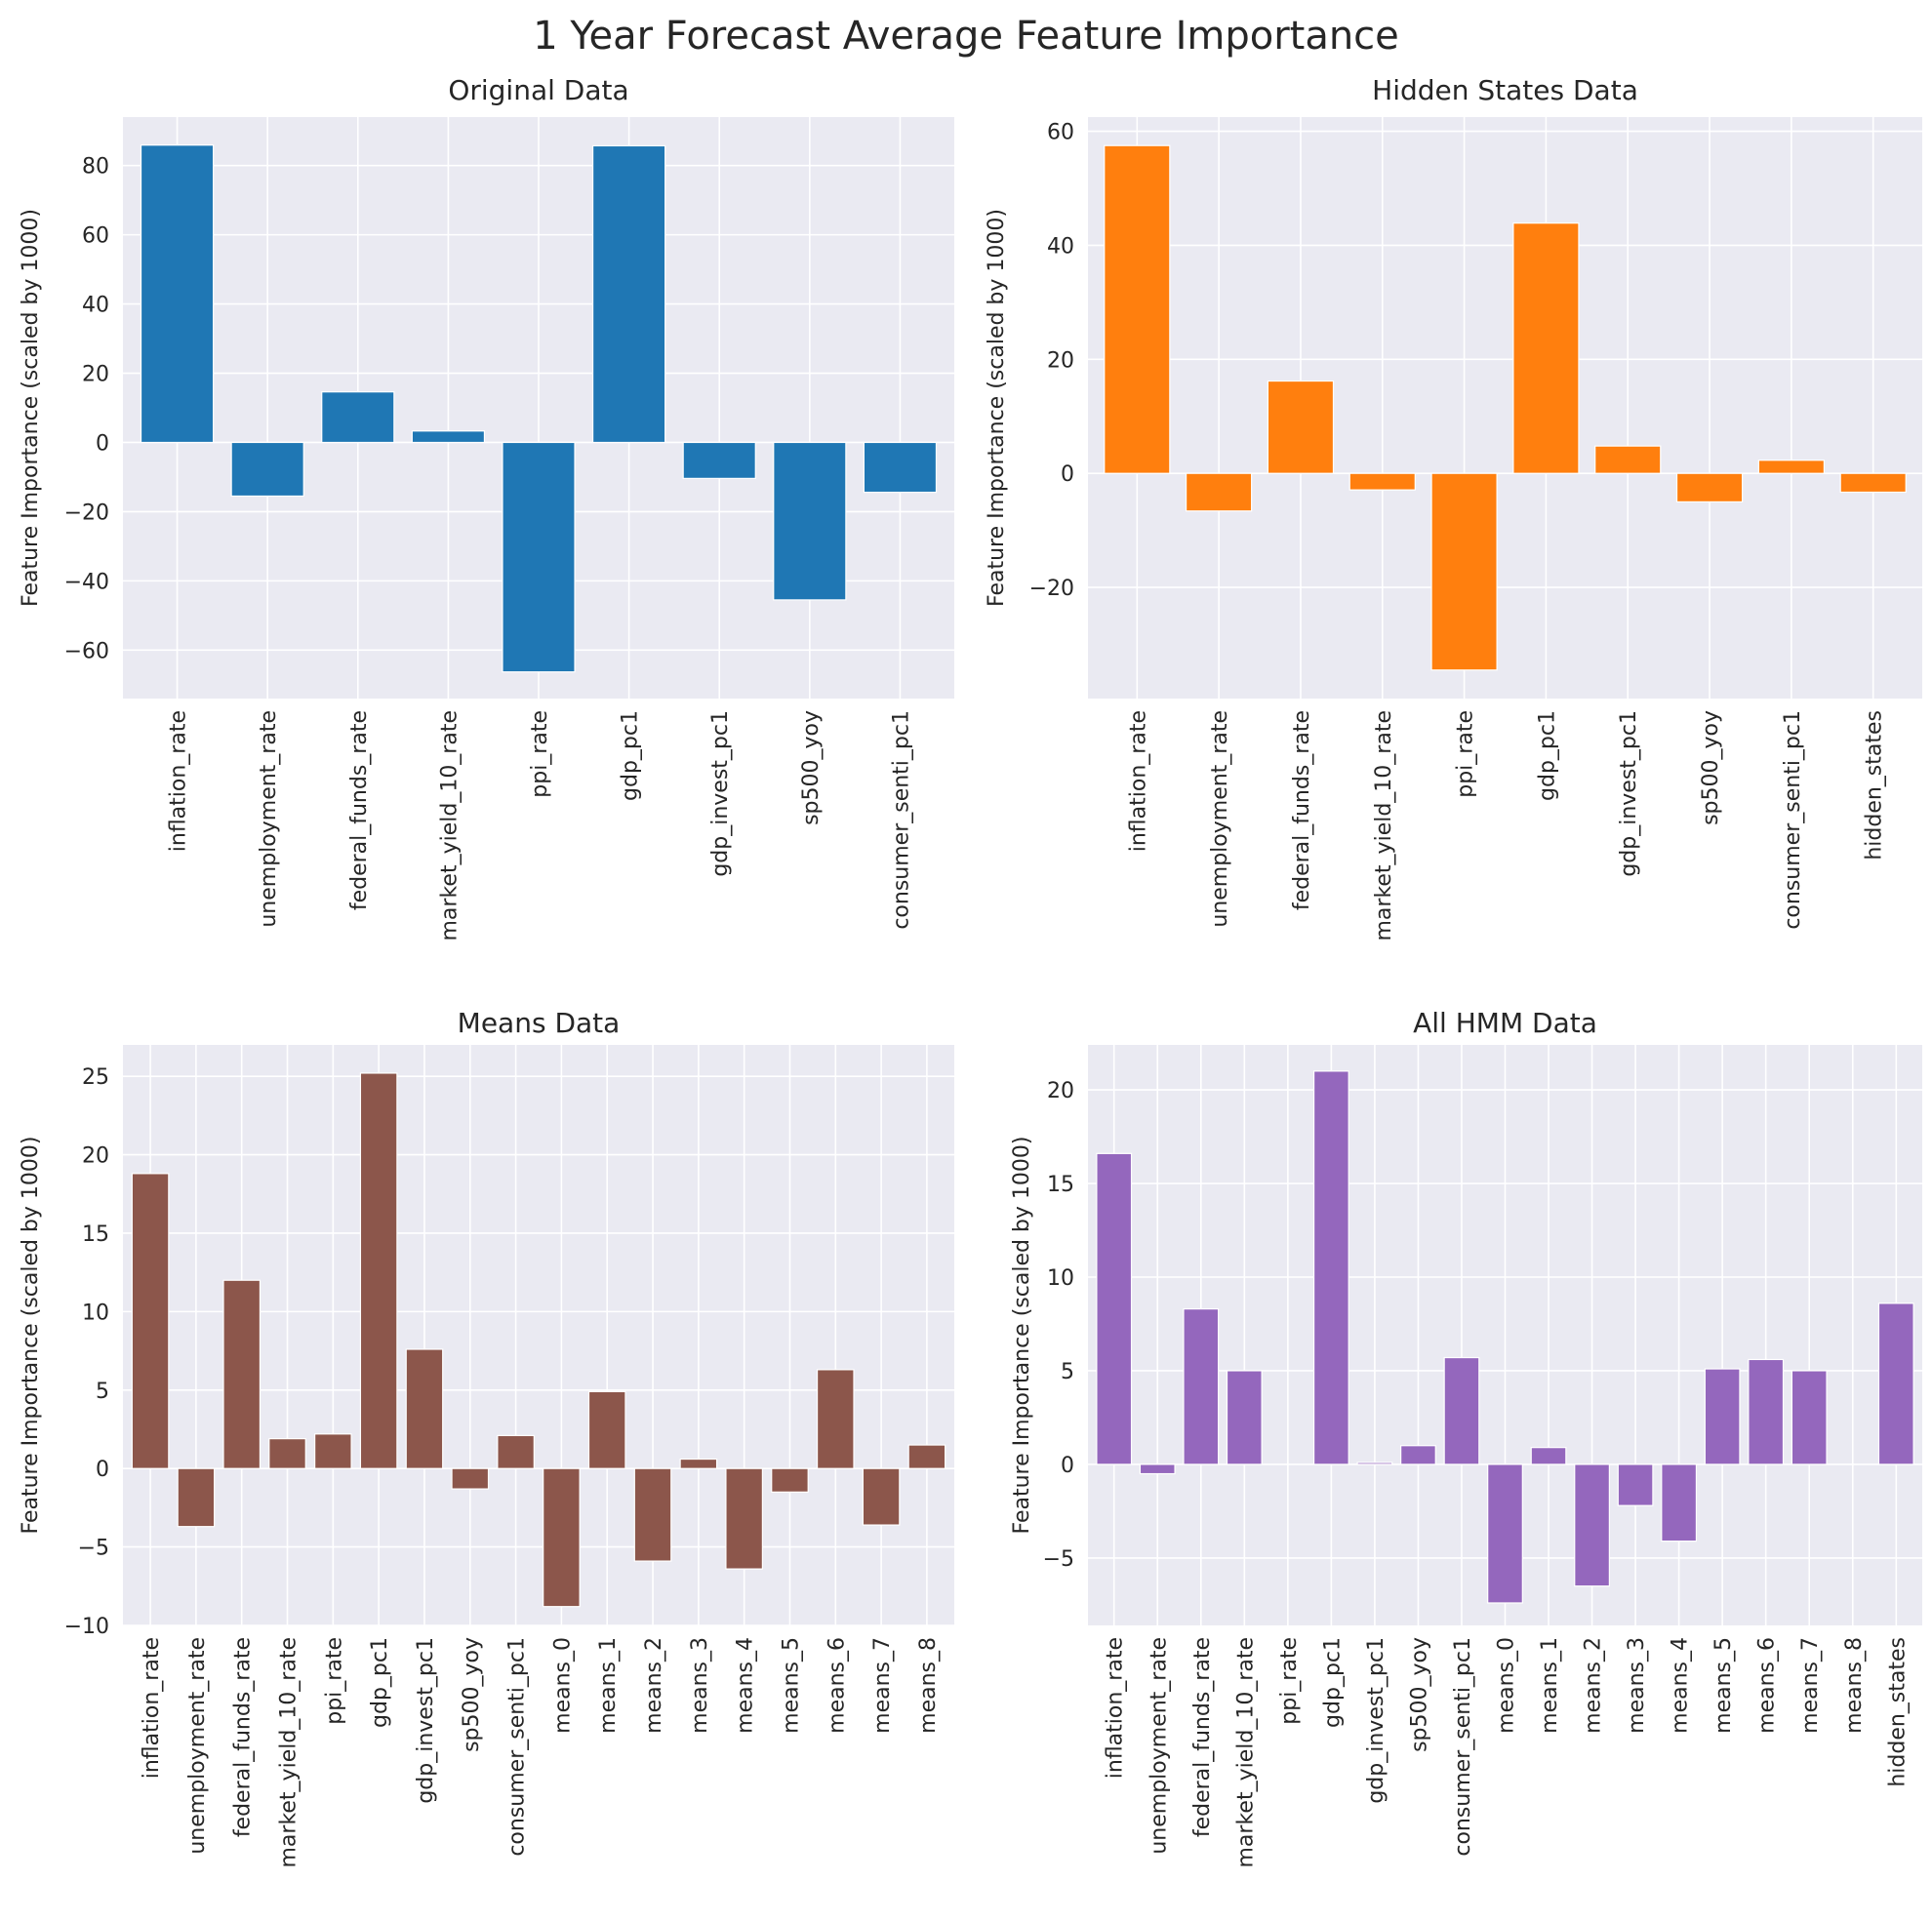  I want to click on bar-unemployment-rate, so click(1157, 1469).